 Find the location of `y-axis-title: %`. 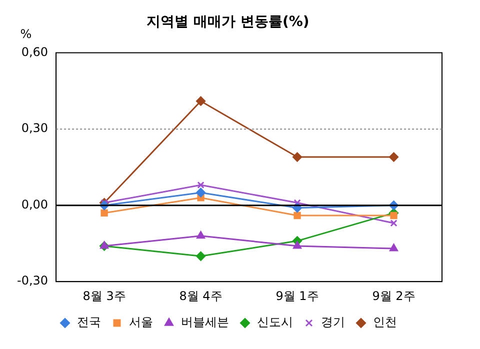

y-axis-title: % is located at coordinates (26, 33).